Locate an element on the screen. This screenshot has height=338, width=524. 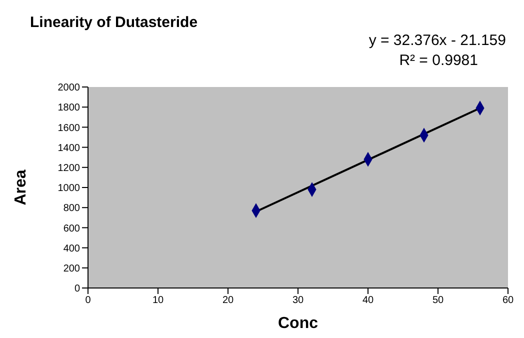
chart-title: Linearity of Dutasteride is located at coordinates (114, 22).